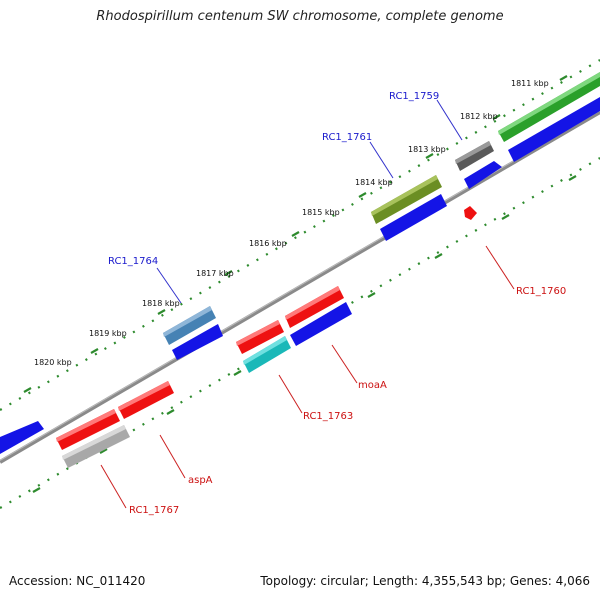 This screenshot has width=600, height=600. What do you see at coordinates (161, 303) in the screenshot?
I see `kbp-label: 1818 kbp` at bounding box center [161, 303].